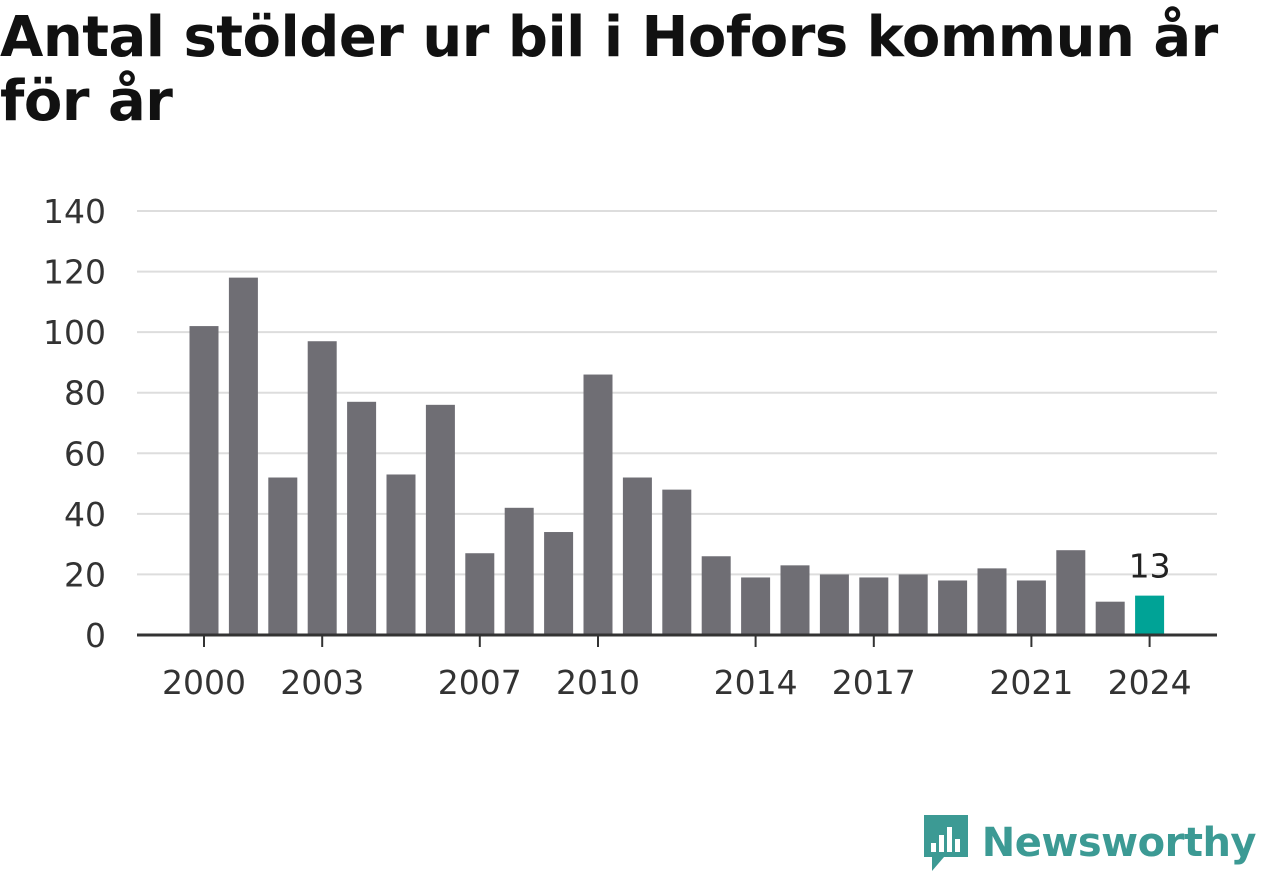 This screenshot has height=879, width=1262. Describe the element at coordinates (74, 211) in the screenshot. I see `y-tick-label: 140` at that location.